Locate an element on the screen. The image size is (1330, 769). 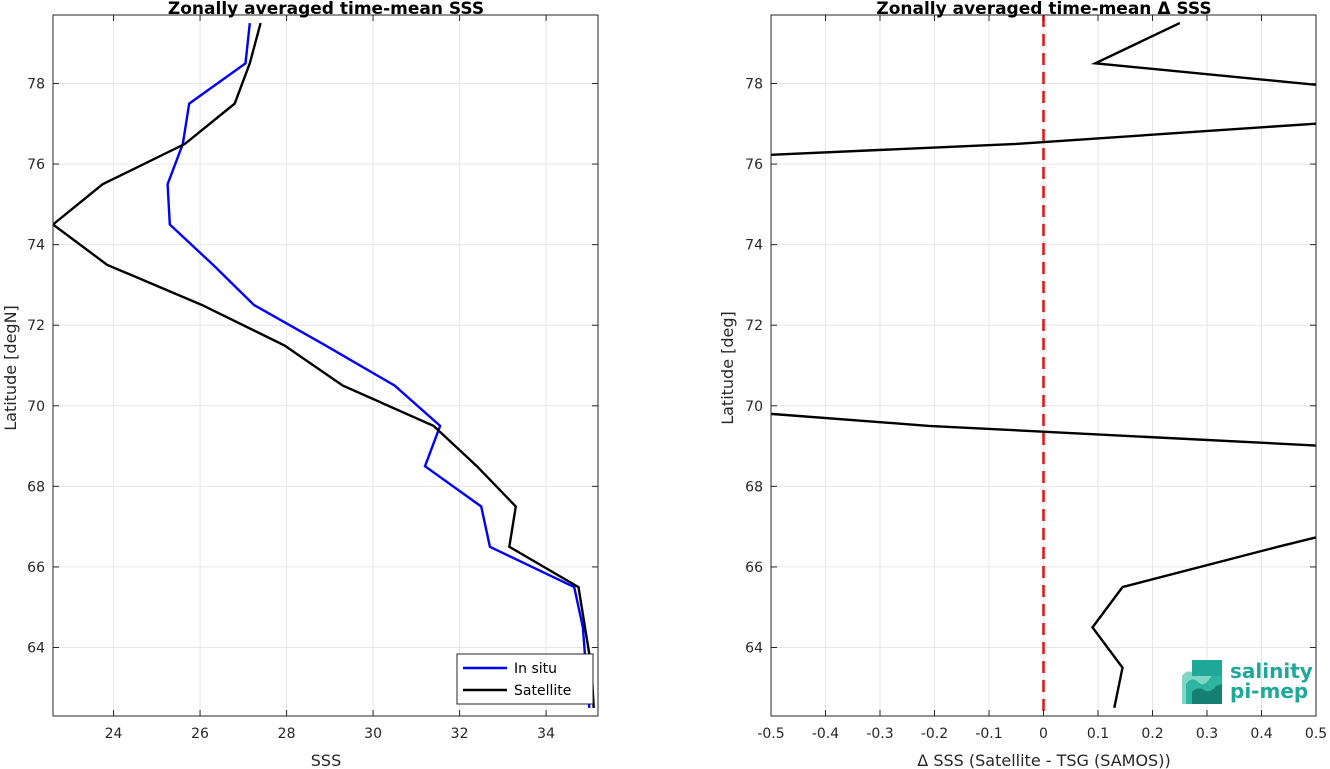
legend-box is located at coordinates (525, 679).